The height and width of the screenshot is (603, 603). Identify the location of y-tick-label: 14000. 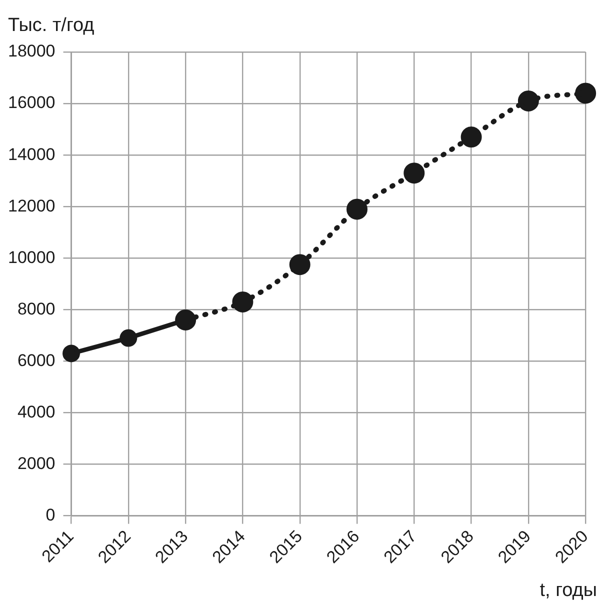
(32, 154).